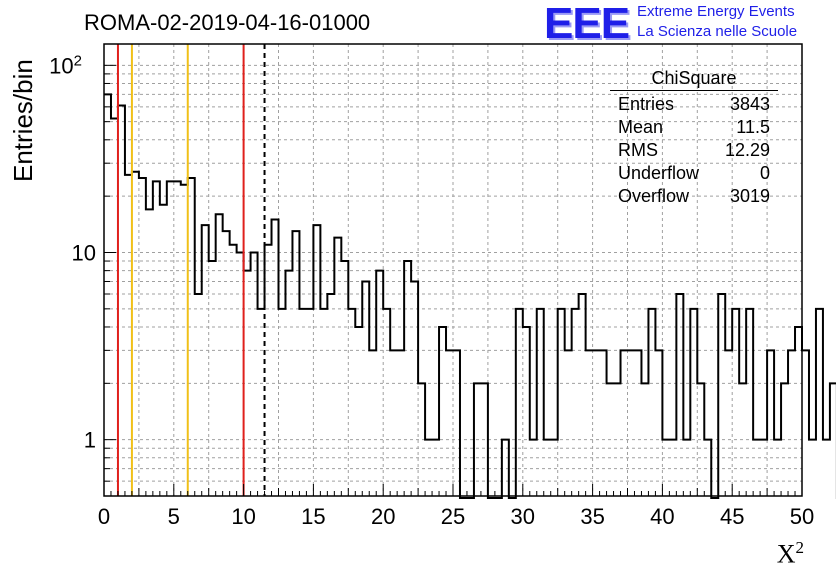 The image size is (836, 572). Describe the element at coordinates (383, 516) in the screenshot. I see `x-tick-label: 20` at that location.